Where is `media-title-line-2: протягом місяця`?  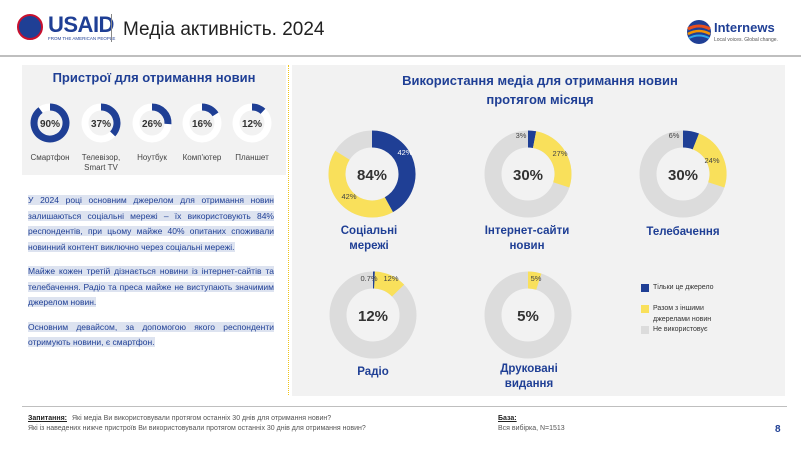 media-title-line-2: протягом місяця is located at coordinates (540, 99).